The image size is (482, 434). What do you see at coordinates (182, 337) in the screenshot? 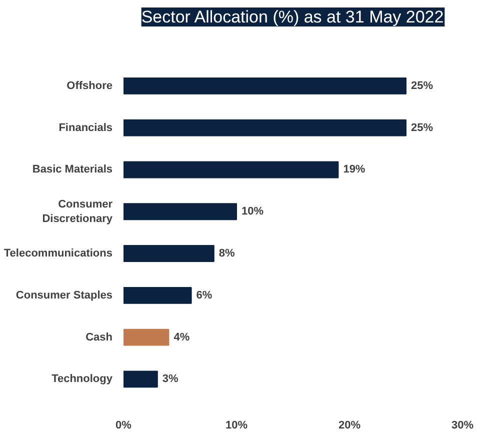
I see `data-label: 4%` at bounding box center [182, 337].